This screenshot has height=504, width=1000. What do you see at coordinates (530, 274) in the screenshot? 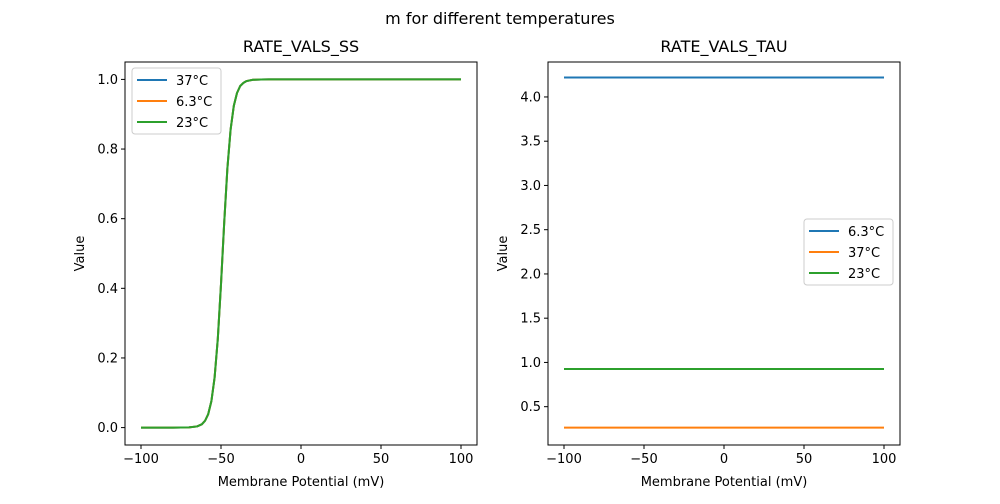
I see `y-tick-label: 2.0` at bounding box center [530, 274].